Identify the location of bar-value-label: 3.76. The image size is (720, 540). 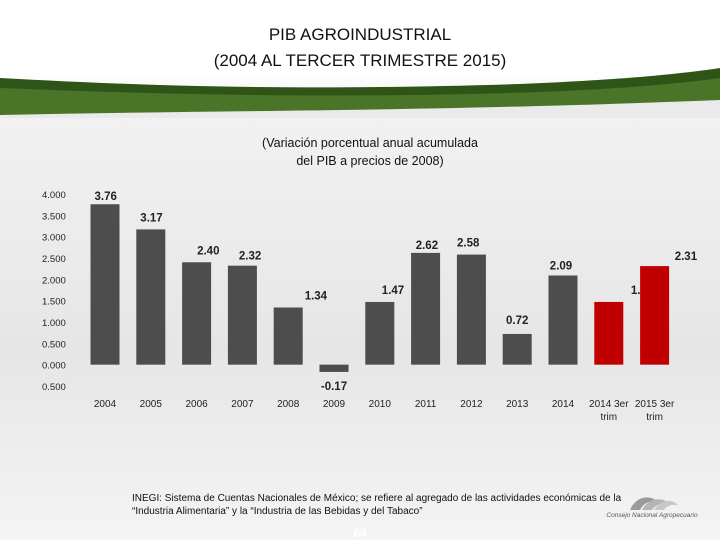
(106, 197).